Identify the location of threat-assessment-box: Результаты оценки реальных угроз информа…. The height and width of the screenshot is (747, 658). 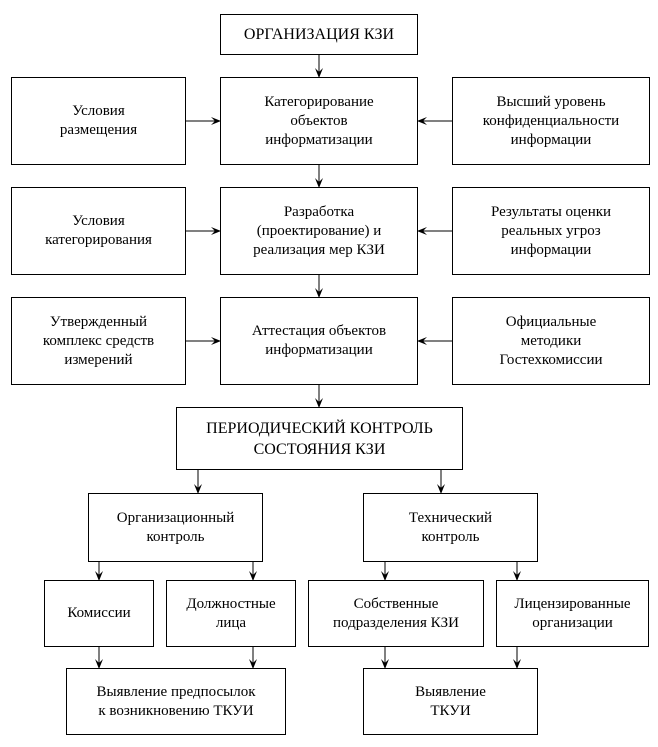
(551, 231).